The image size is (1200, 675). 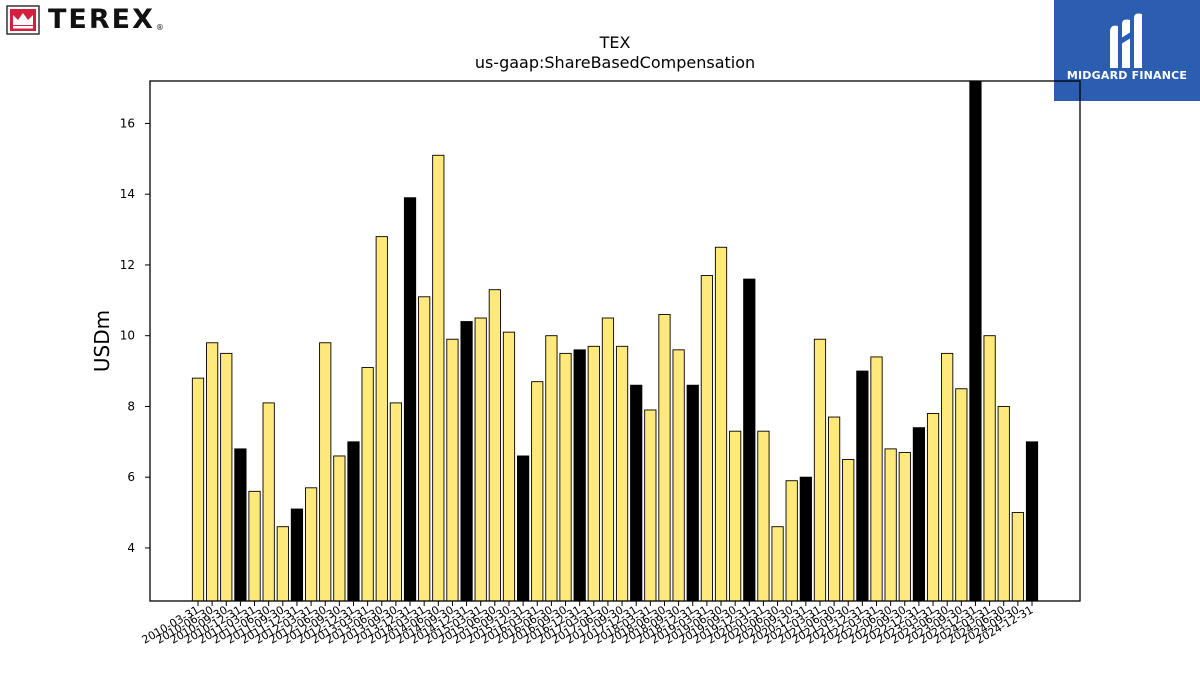 I want to click on y-tick-label: 4, so click(x=131, y=548).